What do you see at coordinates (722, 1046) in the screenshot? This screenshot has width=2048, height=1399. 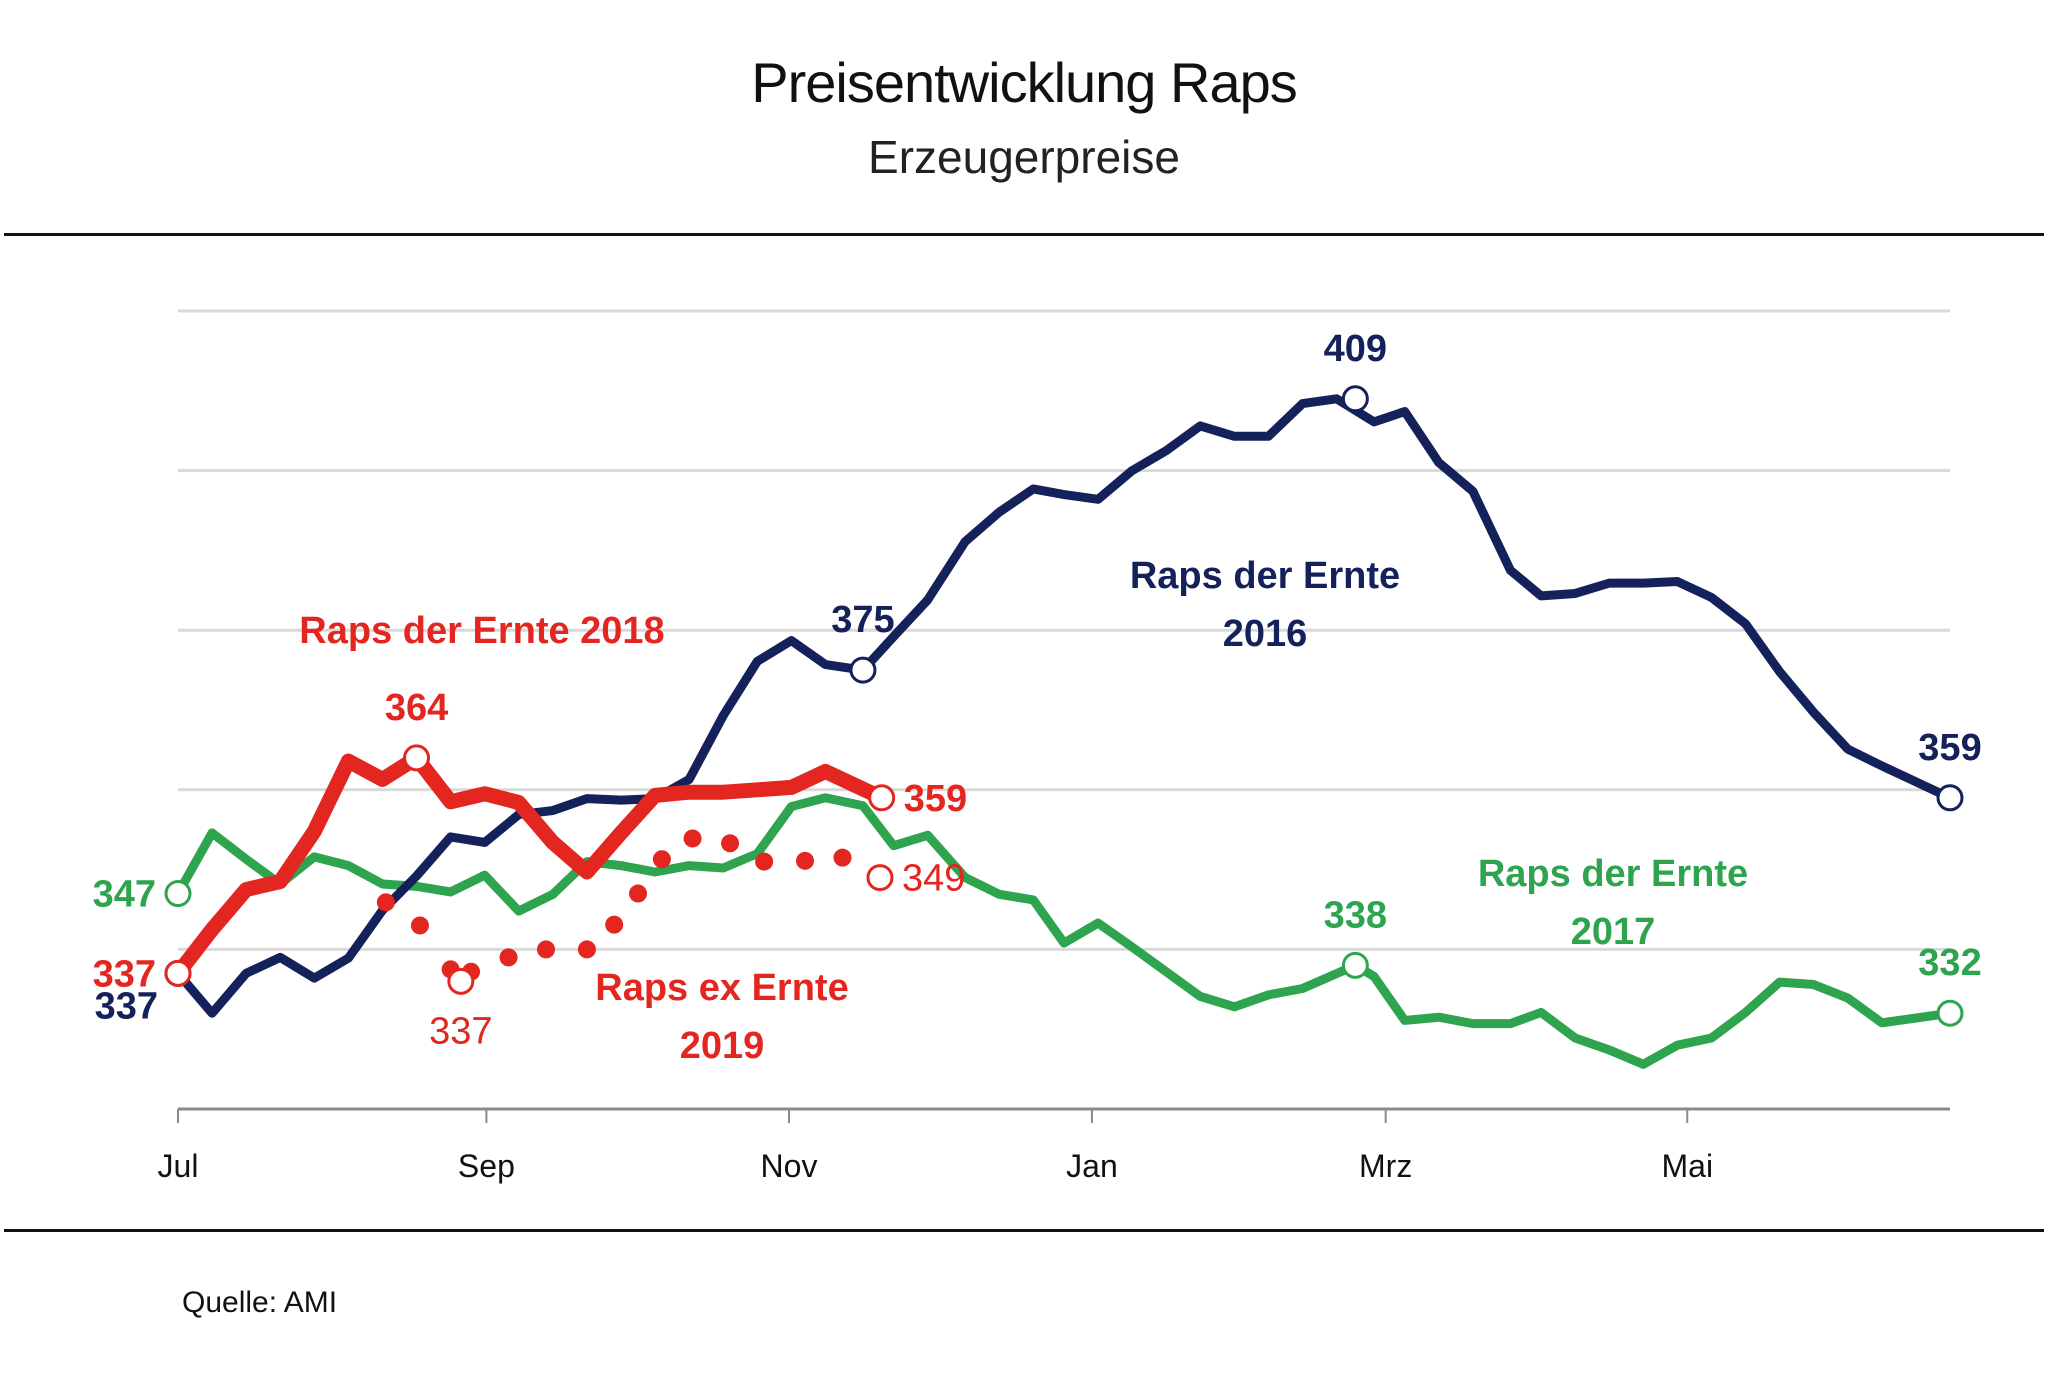 I see `raps-ex-ernte-2019-name-label: 2019` at bounding box center [722, 1046].